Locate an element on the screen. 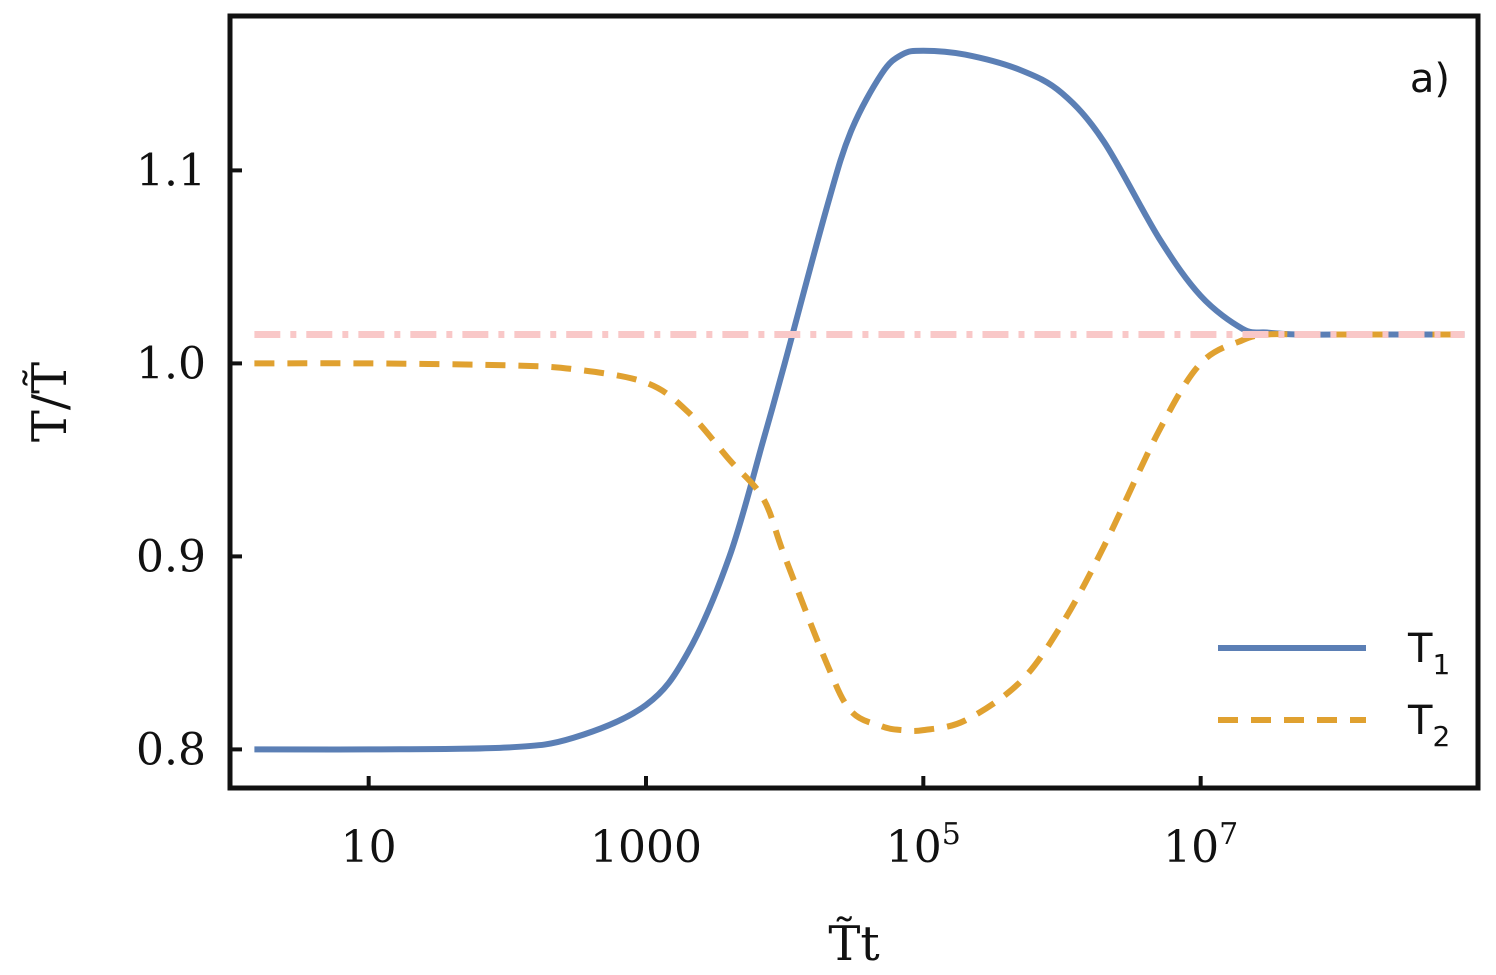 This screenshot has width=1496, height=975. x-axis-label: T̃t is located at coordinates (853, 943).